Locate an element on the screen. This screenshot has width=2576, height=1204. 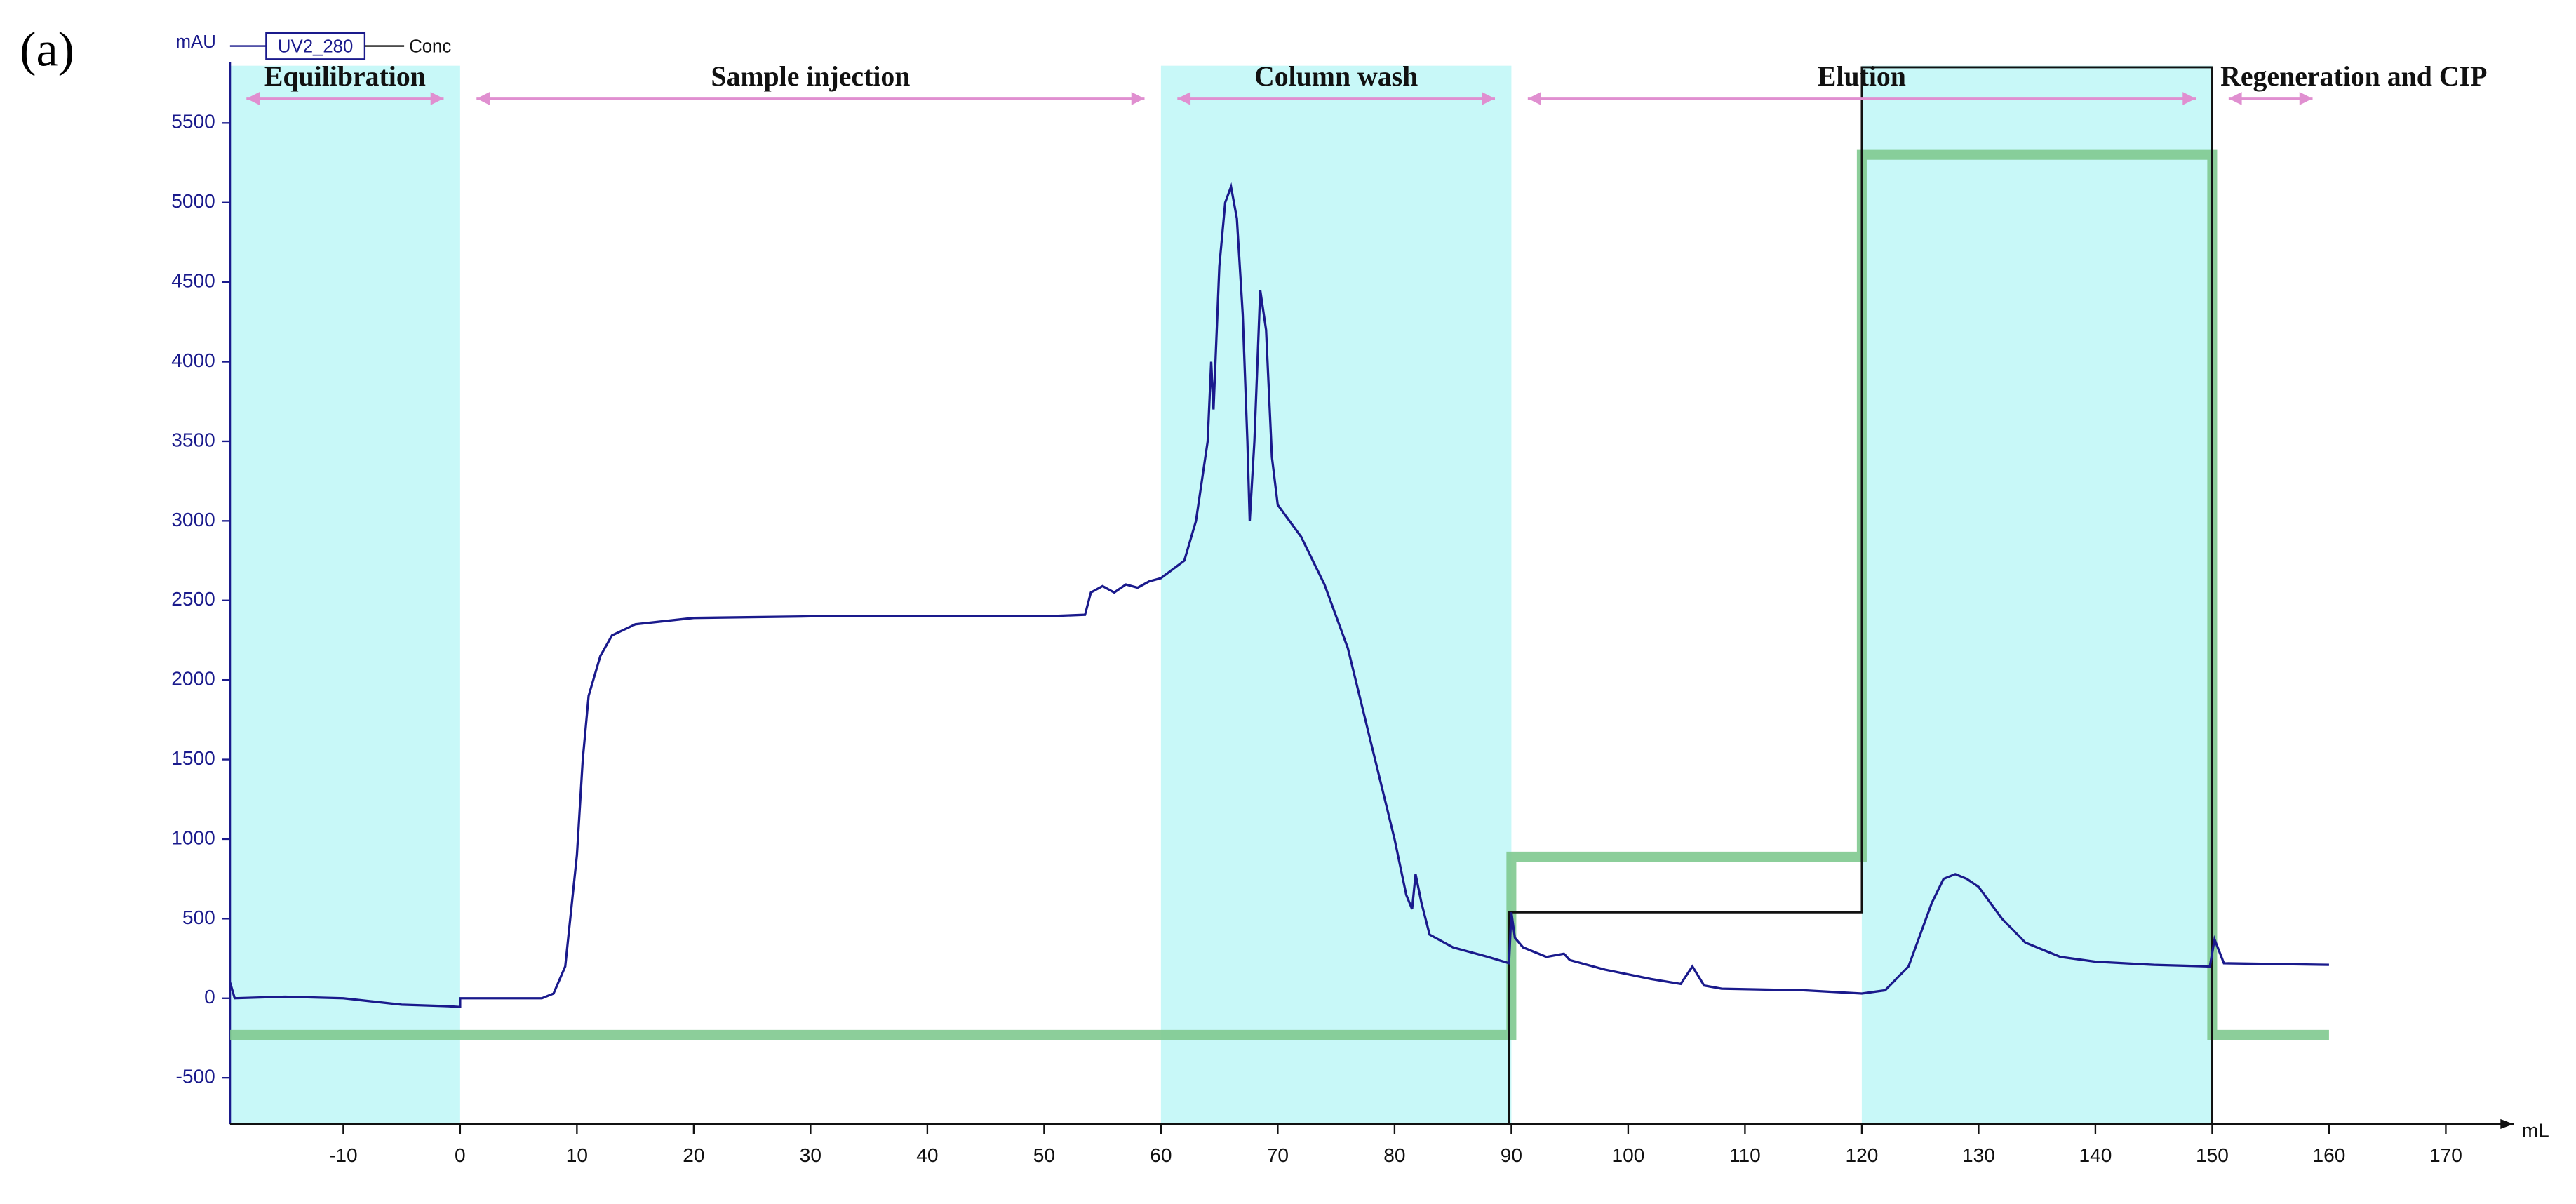
x-tick-label: 110 is located at coordinates (1745, 1155).